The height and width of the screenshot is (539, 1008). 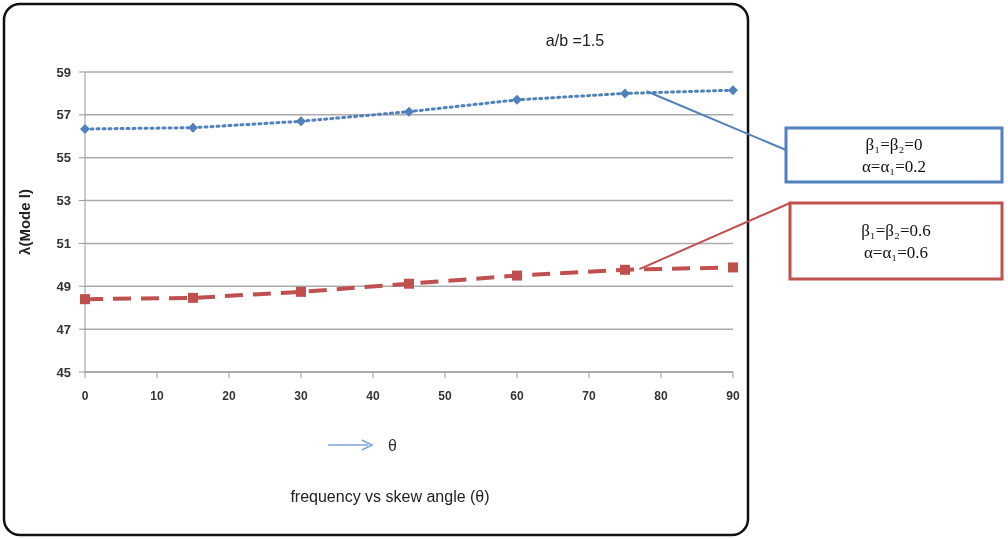 I want to click on x-tick-label: 50, so click(x=445, y=396).